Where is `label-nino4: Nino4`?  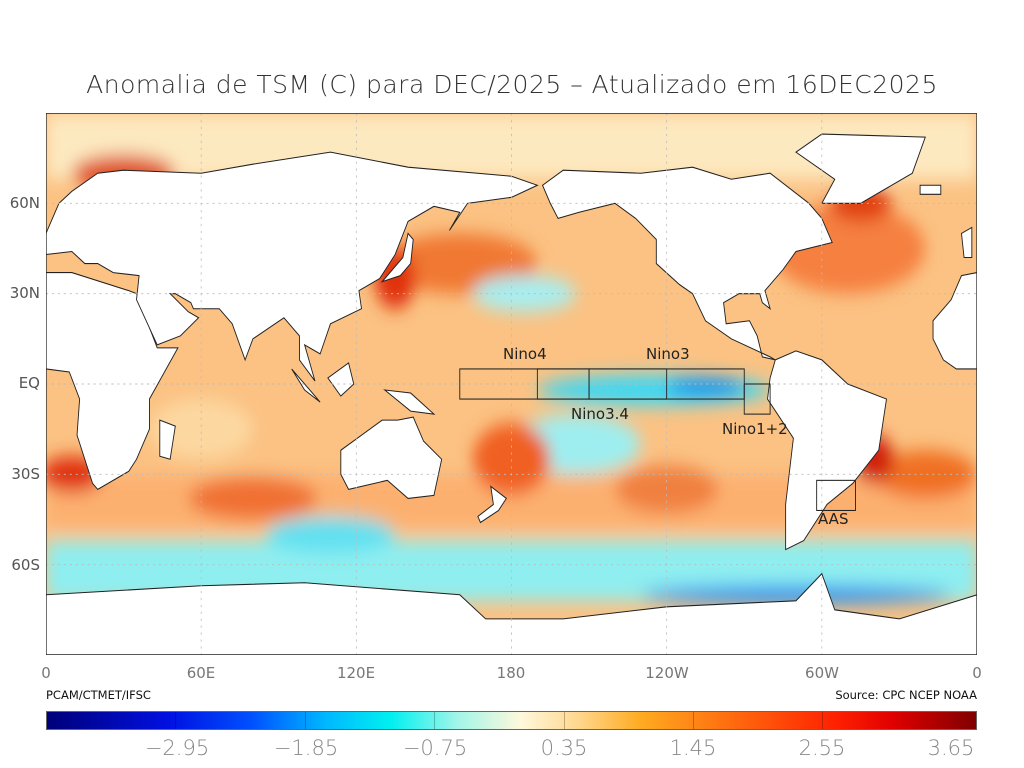
label-nino4: Nino4 is located at coordinates (525, 354).